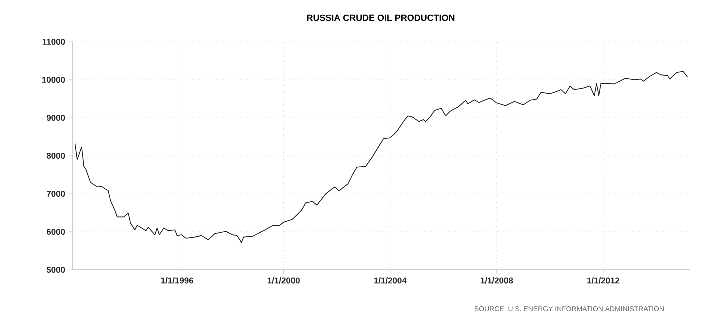 This screenshot has width=710, height=325. I want to click on chart-title: RUSSIA CRUDE OIL PRODUCTION, so click(381, 18).